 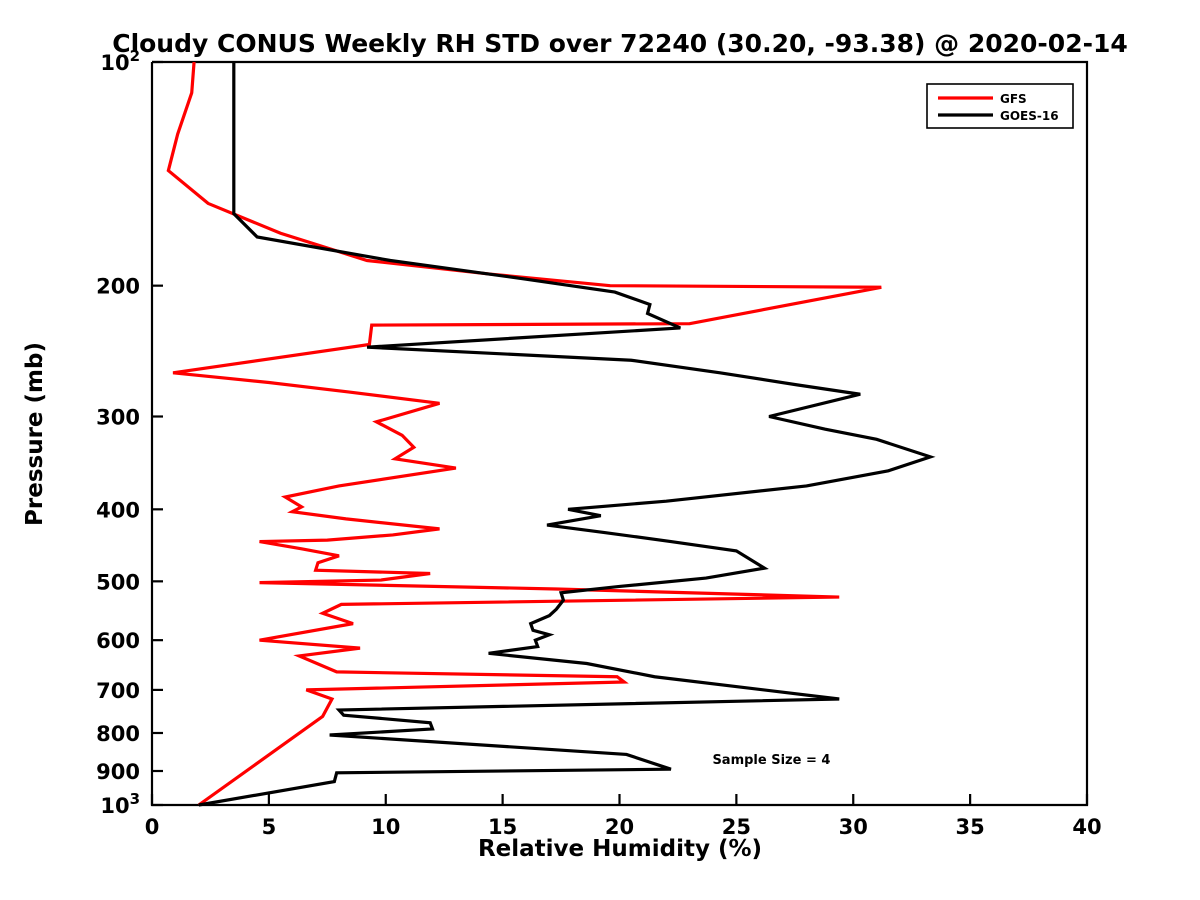 I want to click on x-tick-label: 5, so click(x=269, y=827).